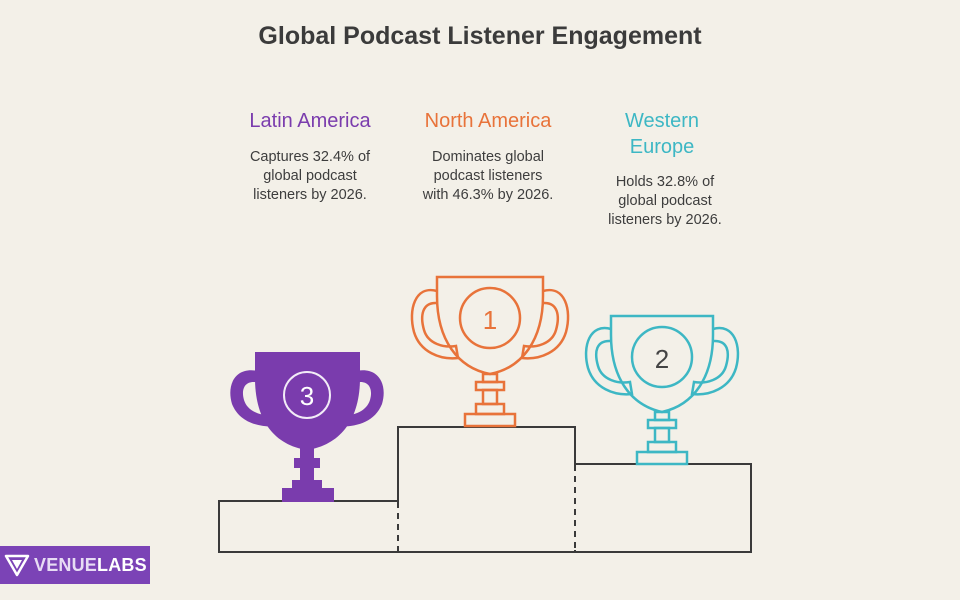 The width and height of the screenshot is (960, 600). Describe the element at coordinates (488, 195) in the screenshot. I see `description-line: with 46.3% by 2026.` at that location.